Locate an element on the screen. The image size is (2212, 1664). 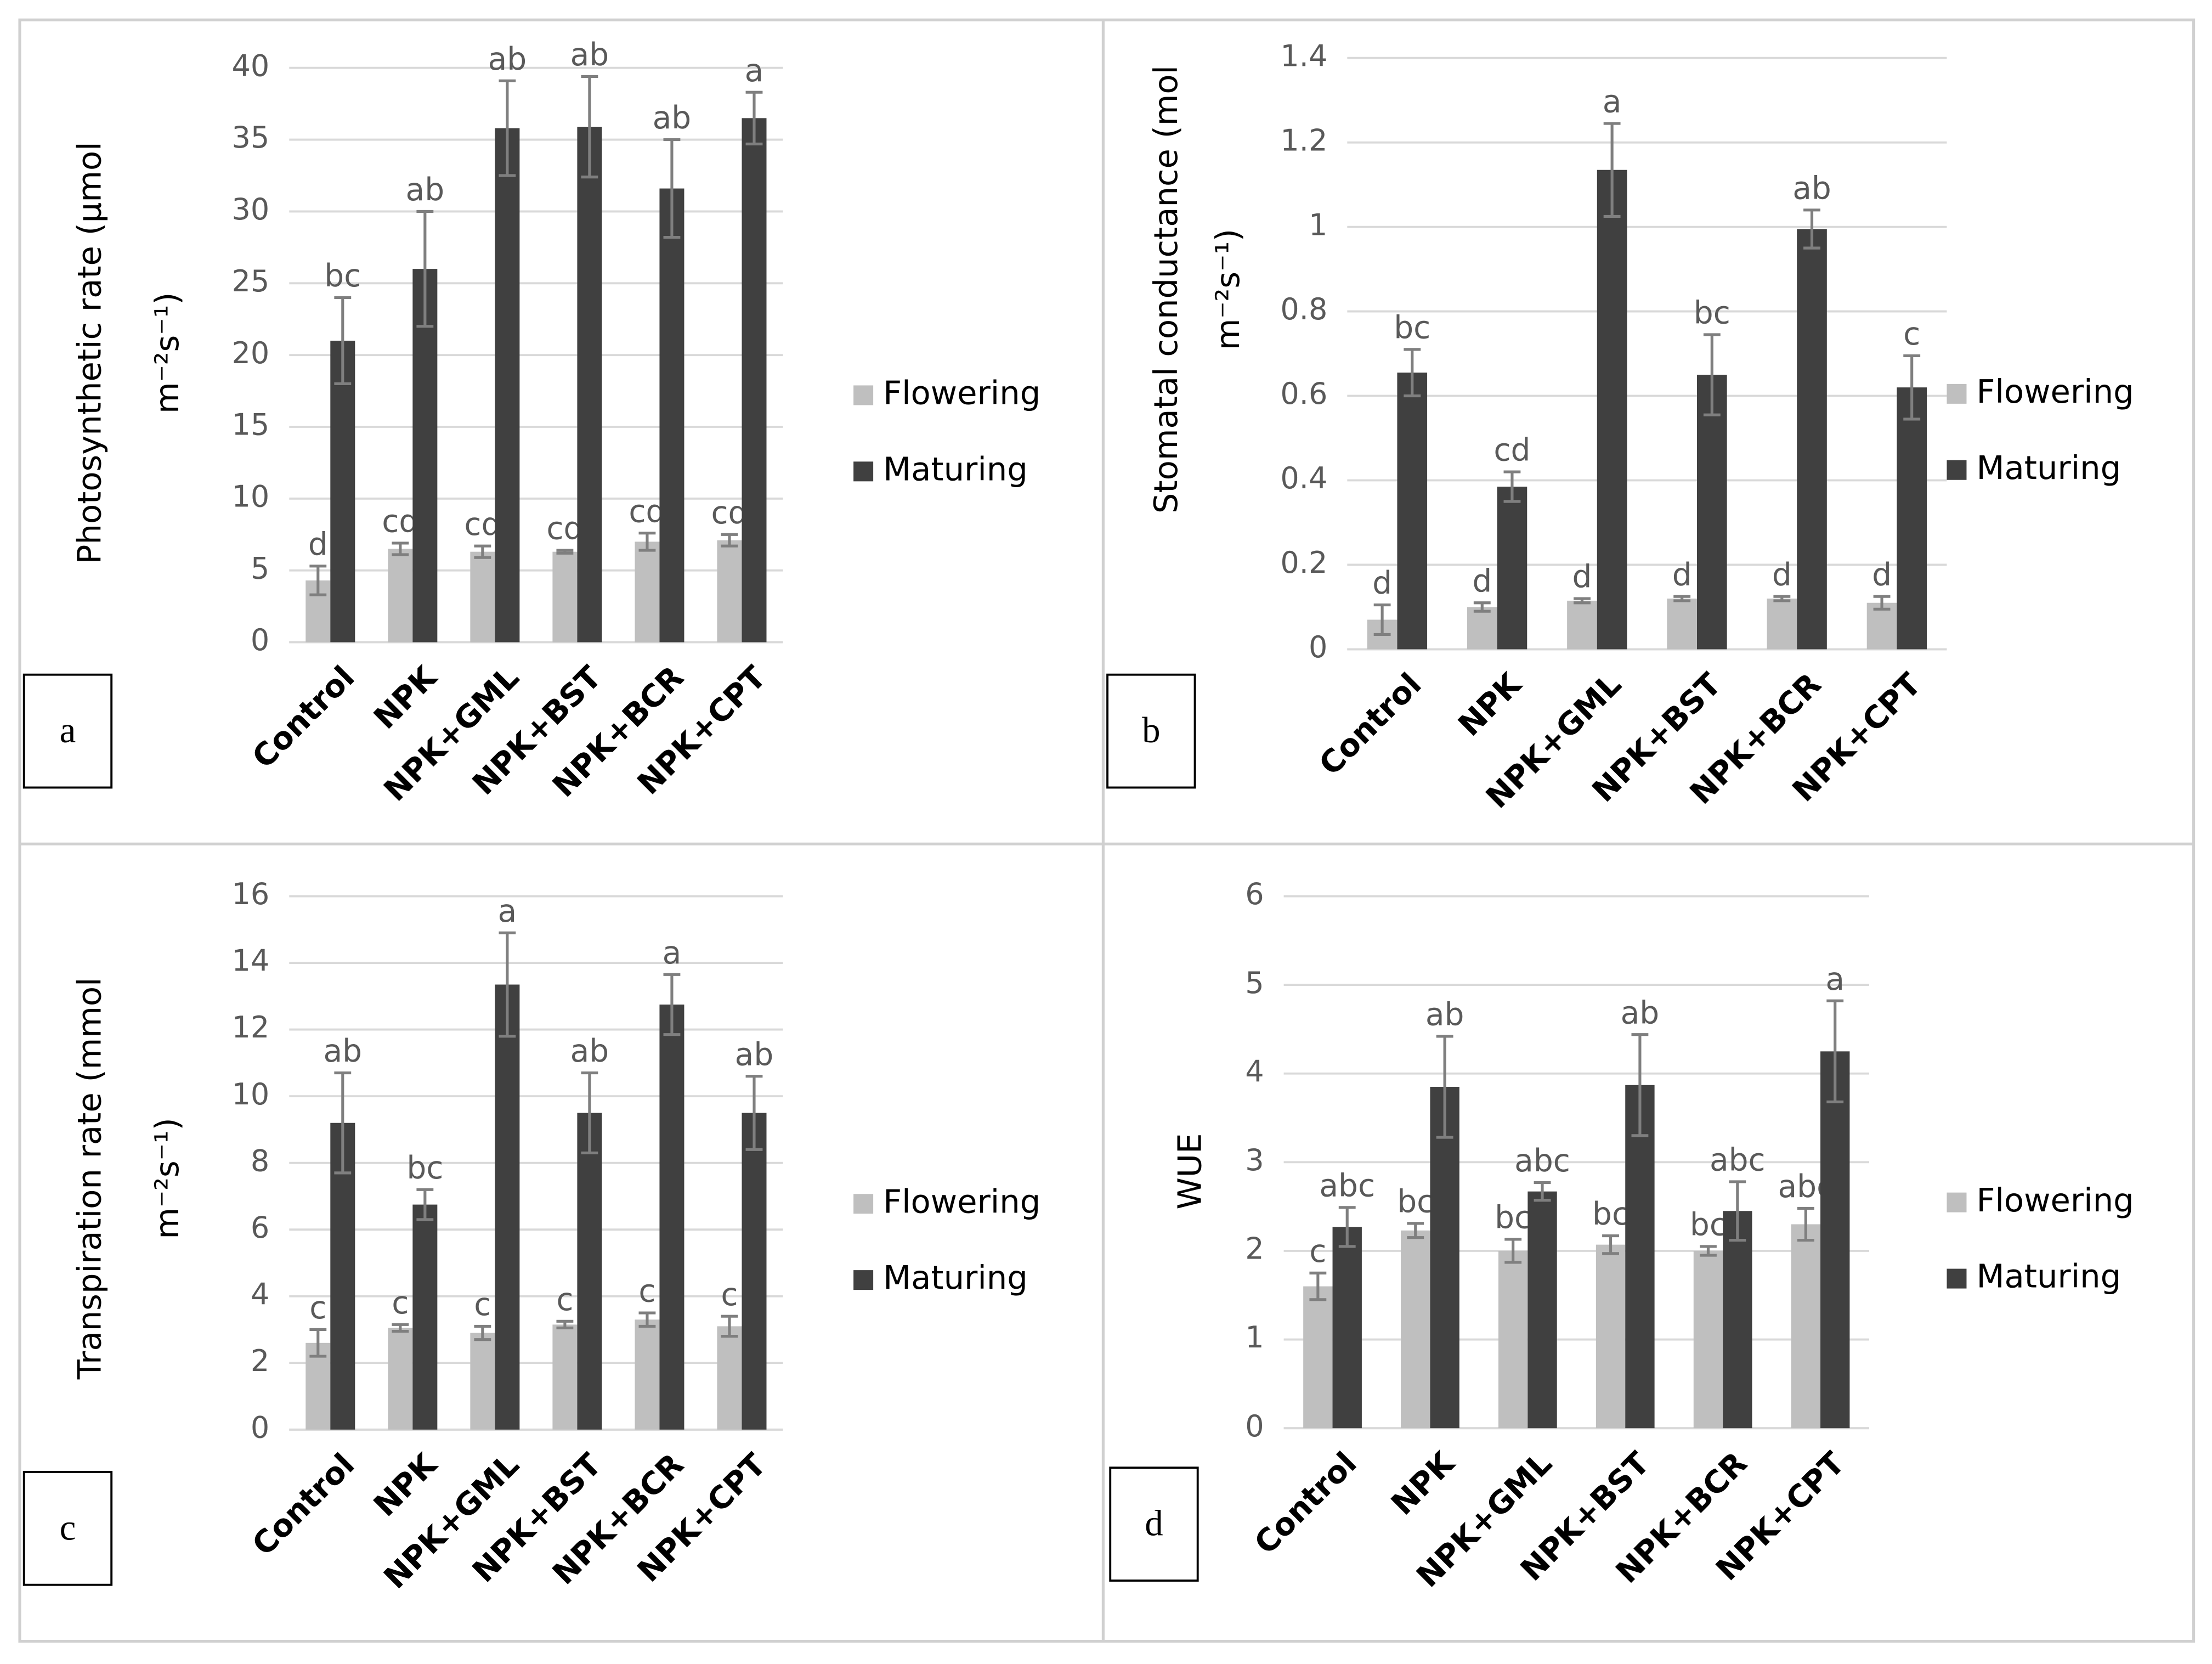
panel-label: d is located at coordinates (1154, 1524).